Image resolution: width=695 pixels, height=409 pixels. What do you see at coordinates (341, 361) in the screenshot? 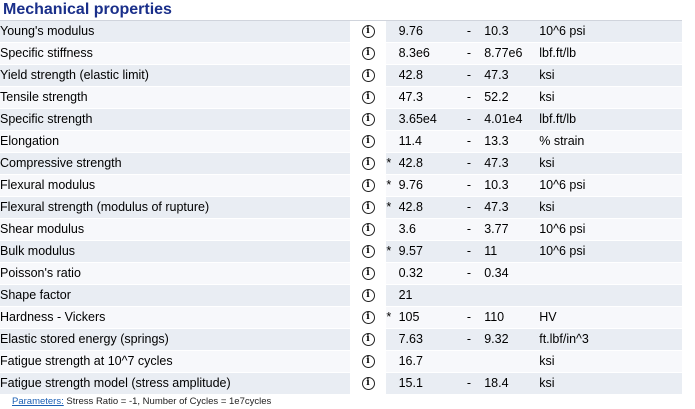
I see `property-row: Fatigue strength at 10^7 cycles i 16.7 ksi` at bounding box center [341, 361].